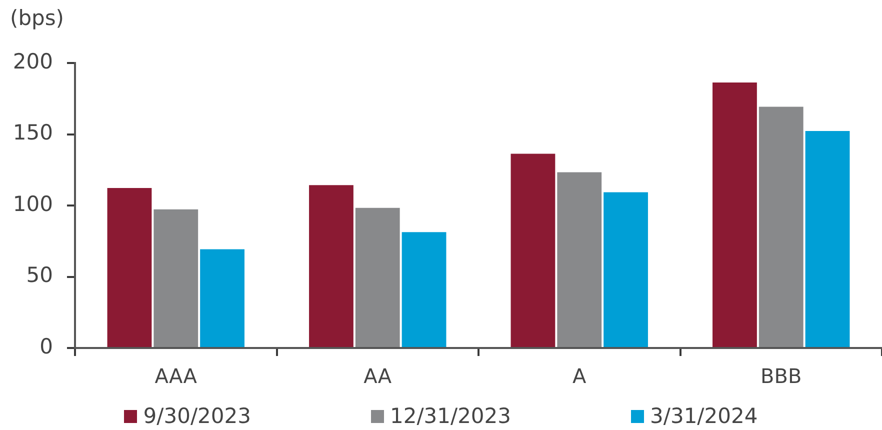 The height and width of the screenshot is (430, 882). I want to click on x-tick-label: A, so click(579, 376).